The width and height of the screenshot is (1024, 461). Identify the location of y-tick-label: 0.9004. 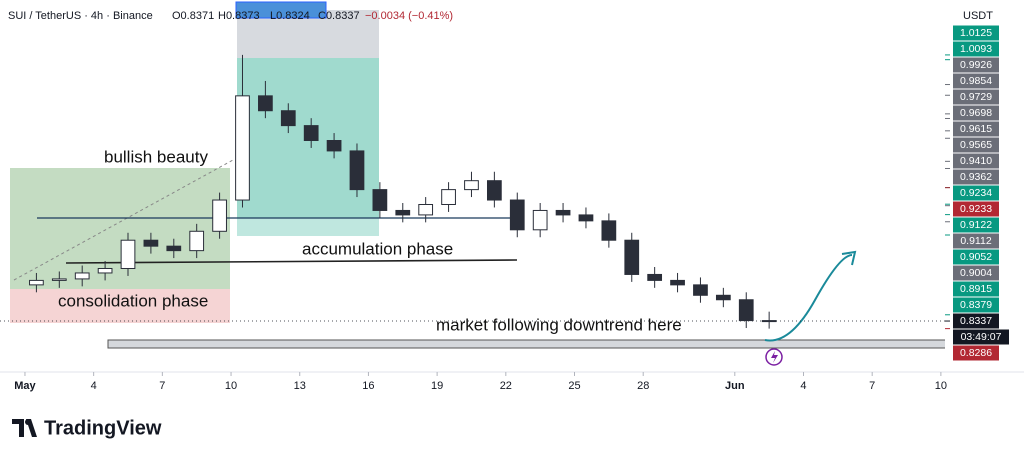
(976, 273).